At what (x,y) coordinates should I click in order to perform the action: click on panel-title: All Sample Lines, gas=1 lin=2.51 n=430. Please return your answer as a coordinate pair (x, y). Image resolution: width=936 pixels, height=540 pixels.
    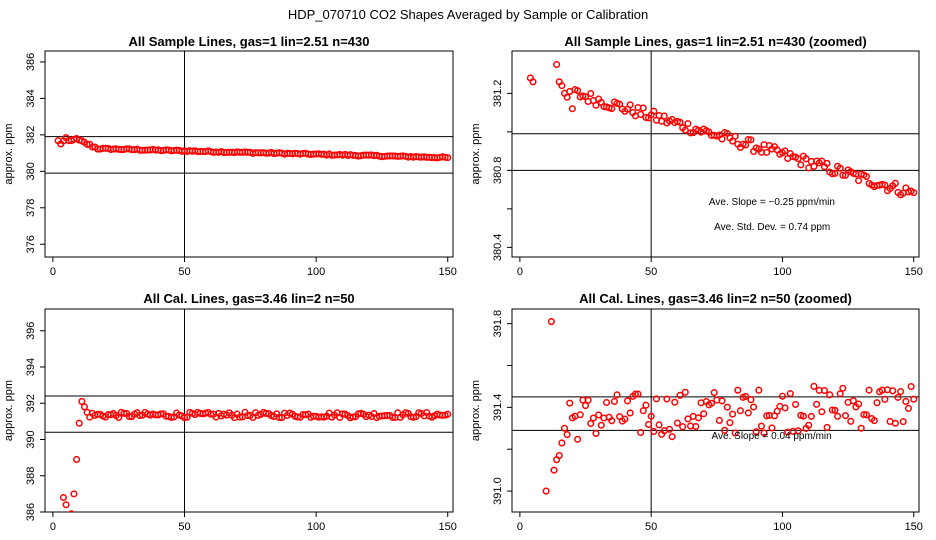
    Looking at the image, I should click on (249, 41).